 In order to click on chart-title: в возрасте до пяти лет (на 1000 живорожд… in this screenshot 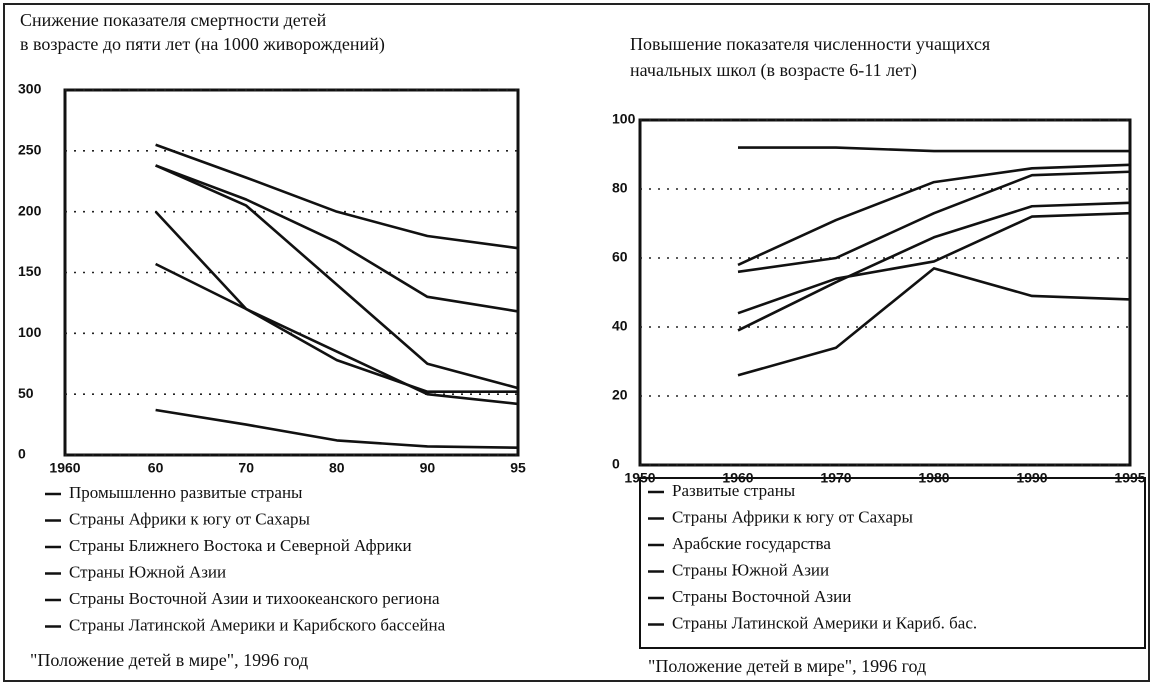, I will do `click(202, 44)`.